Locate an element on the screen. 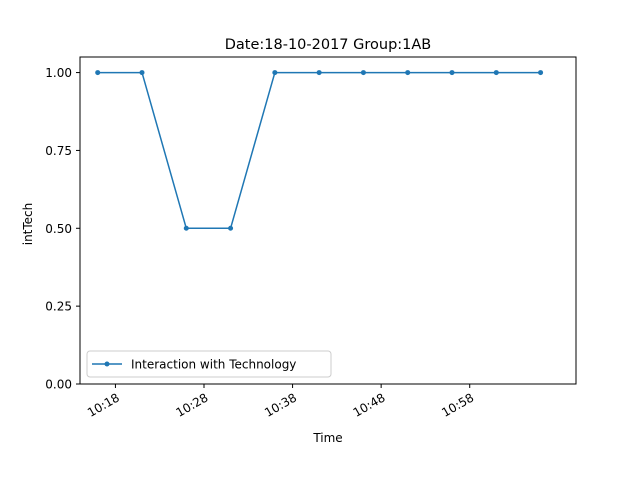  y-tick-label: 1.00 is located at coordinates (58, 73).